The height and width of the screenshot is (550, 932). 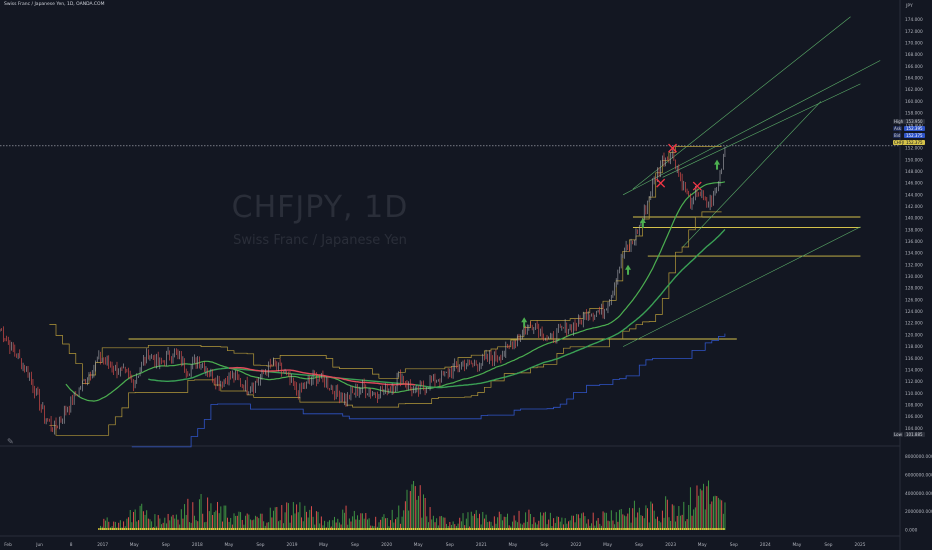 I want to click on up-arrow-icon, so click(x=642, y=223).